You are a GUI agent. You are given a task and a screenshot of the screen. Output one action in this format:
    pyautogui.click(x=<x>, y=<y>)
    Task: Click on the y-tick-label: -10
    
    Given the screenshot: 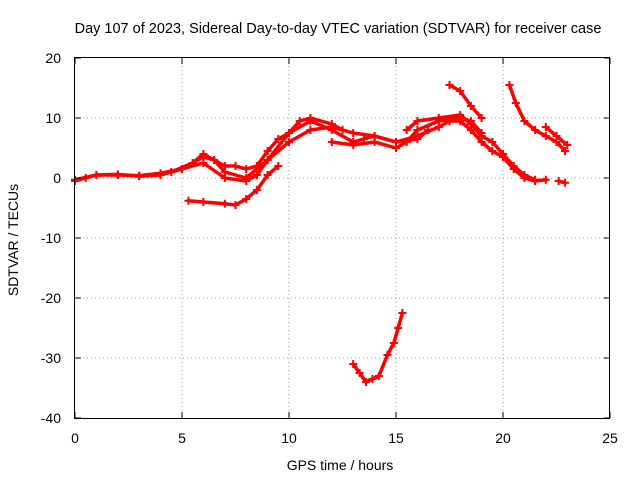 What is the action you would take?
    pyautogui.click(x=51, y=238)
    